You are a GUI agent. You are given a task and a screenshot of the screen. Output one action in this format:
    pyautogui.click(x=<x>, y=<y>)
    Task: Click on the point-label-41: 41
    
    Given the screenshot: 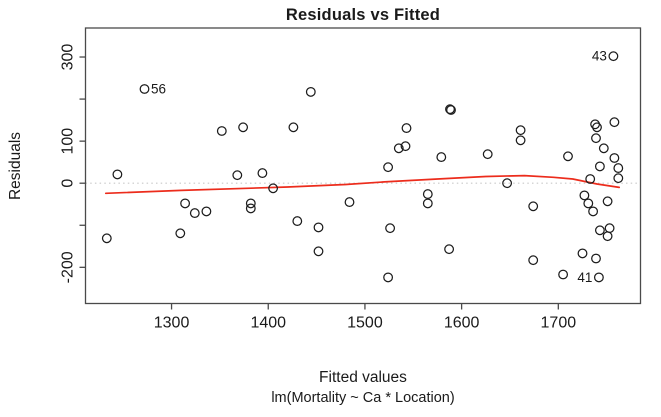 What is the action you would take?
    pyautogui.click(x=584, y=277)
    